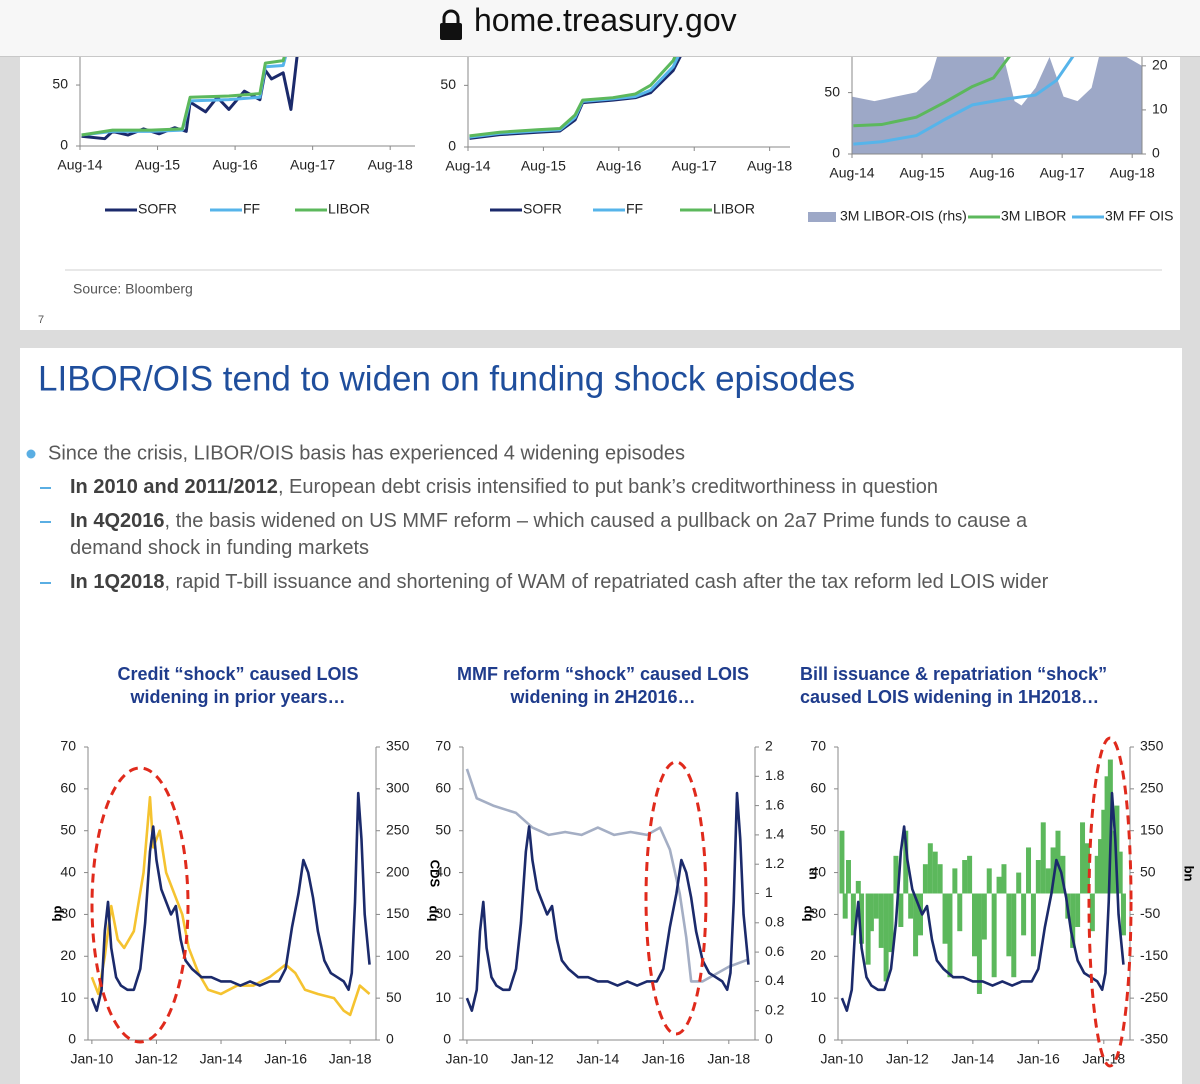  I want to click on browser-bar: home.treasury.gov, so click(600, 28).